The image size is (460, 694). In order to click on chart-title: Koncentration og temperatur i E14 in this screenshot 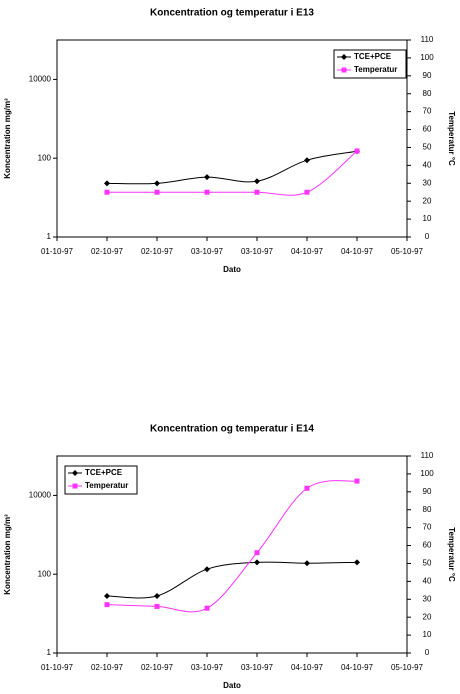, I will do `click(232, 429)`.